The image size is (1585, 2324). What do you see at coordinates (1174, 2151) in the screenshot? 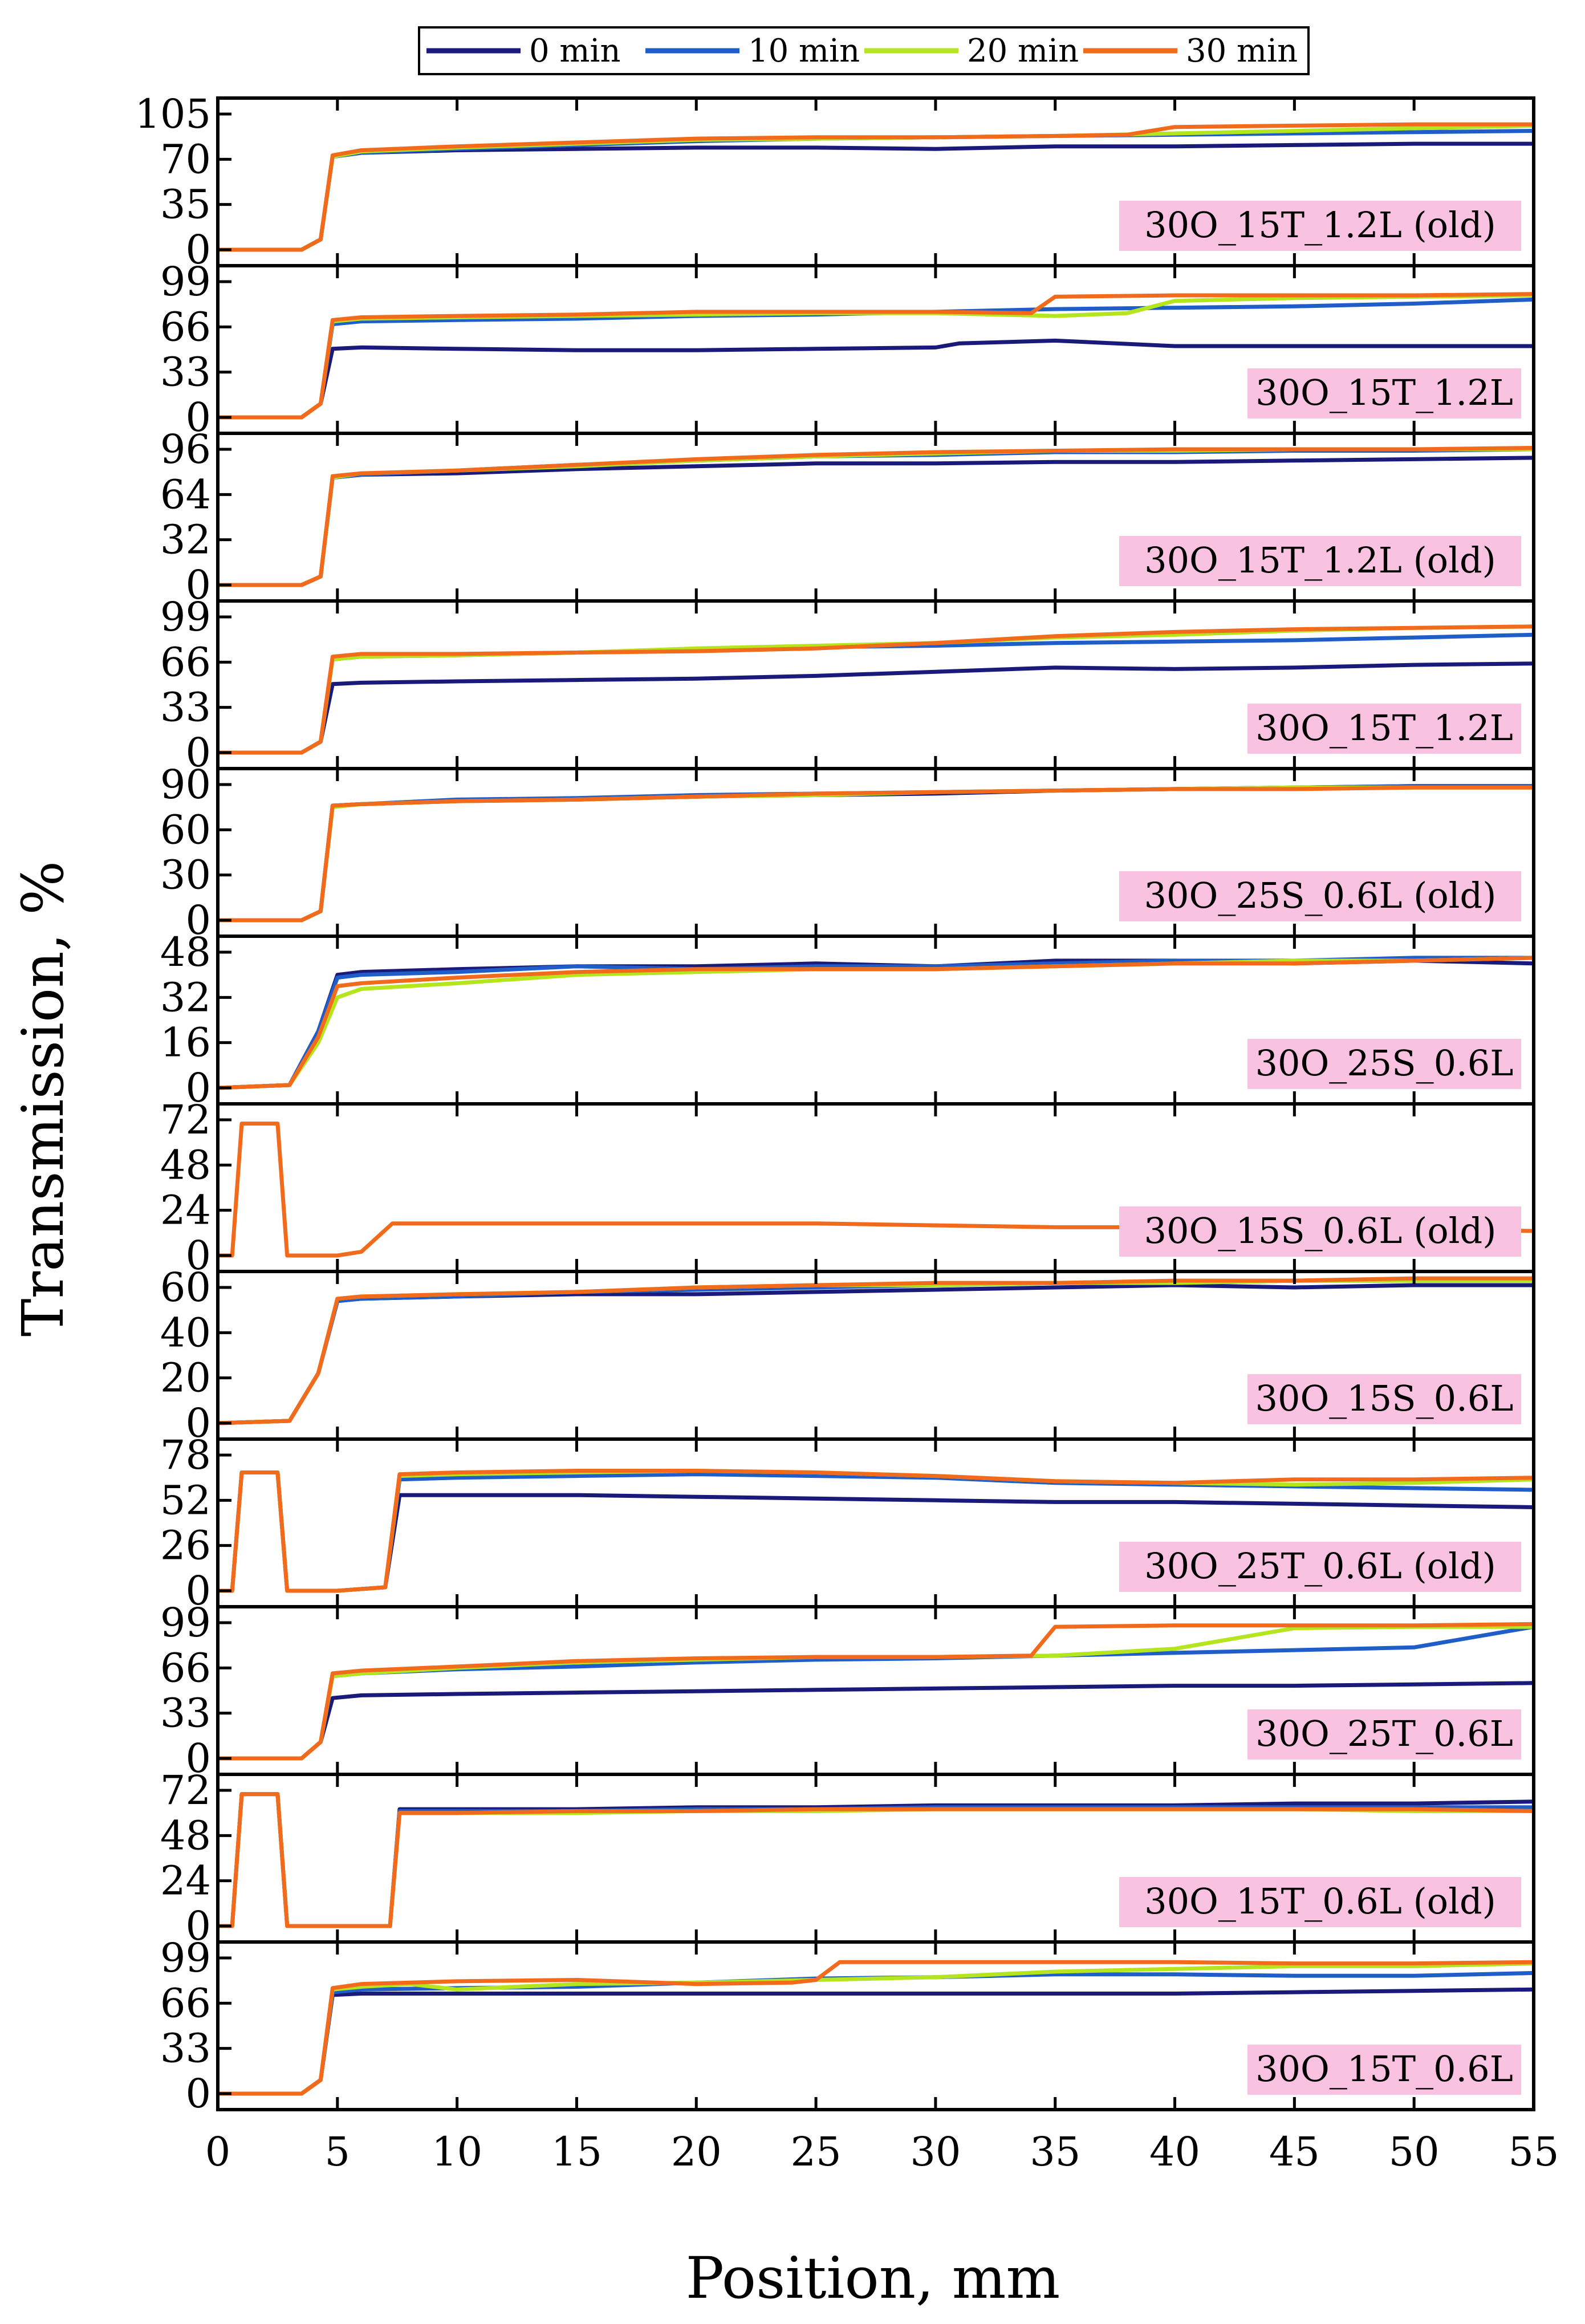
I see `x-tick-label: 40` at bounding box center [1174, 2151].